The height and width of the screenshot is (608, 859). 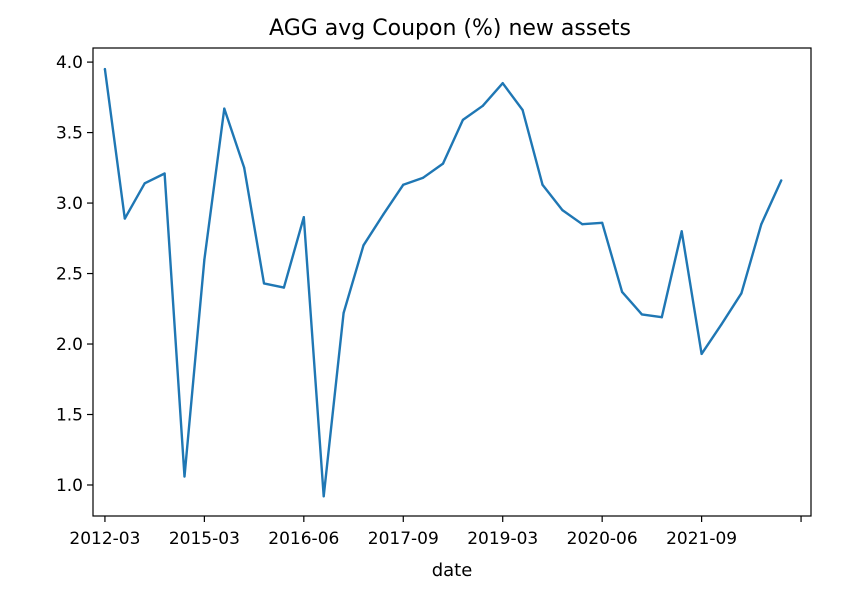 What do you see at coordinates (452, 570) in the screenshot?
I see `x-axis-label: date` at bounding box center [452, 570].